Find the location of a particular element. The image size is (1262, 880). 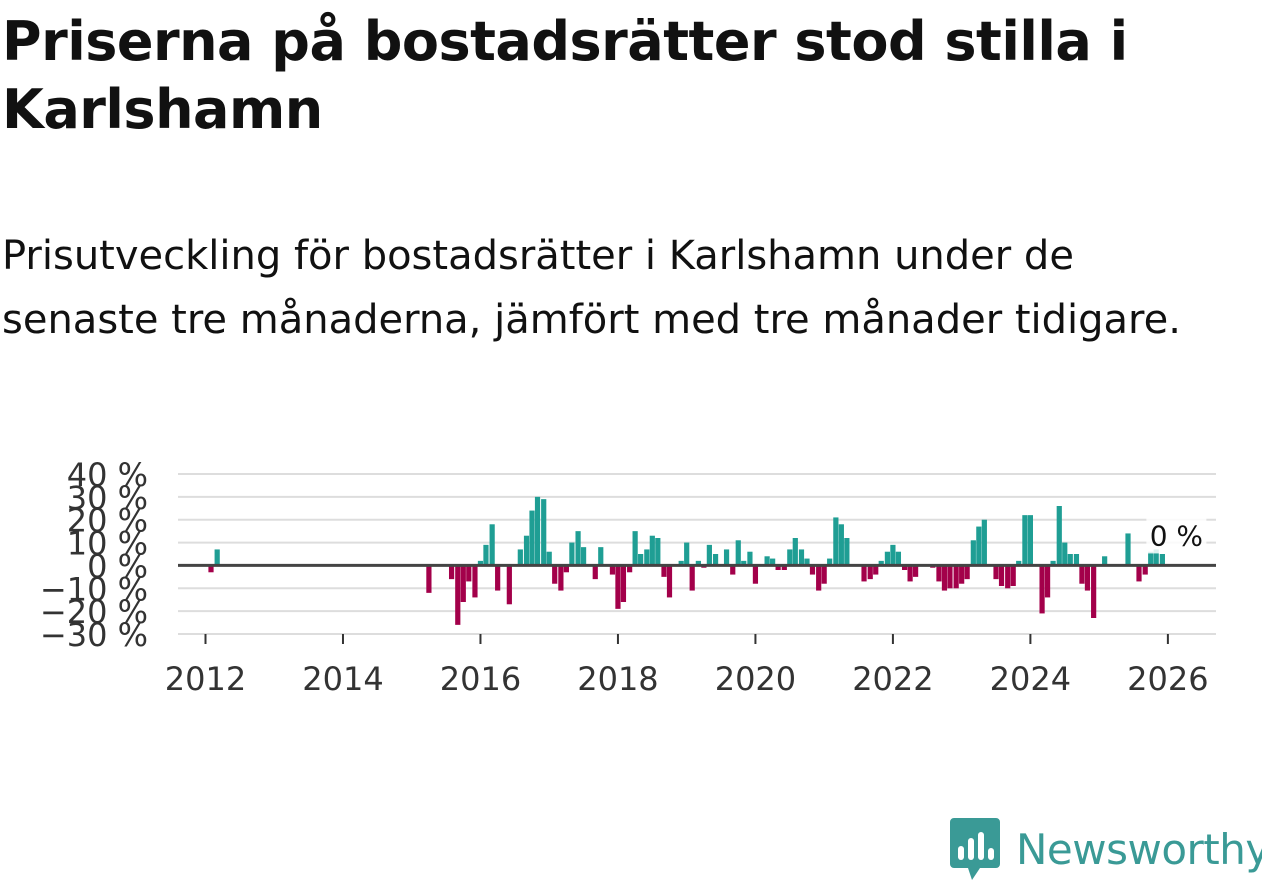

x-tick-label: 2018 is located at coordinates (617, 679).